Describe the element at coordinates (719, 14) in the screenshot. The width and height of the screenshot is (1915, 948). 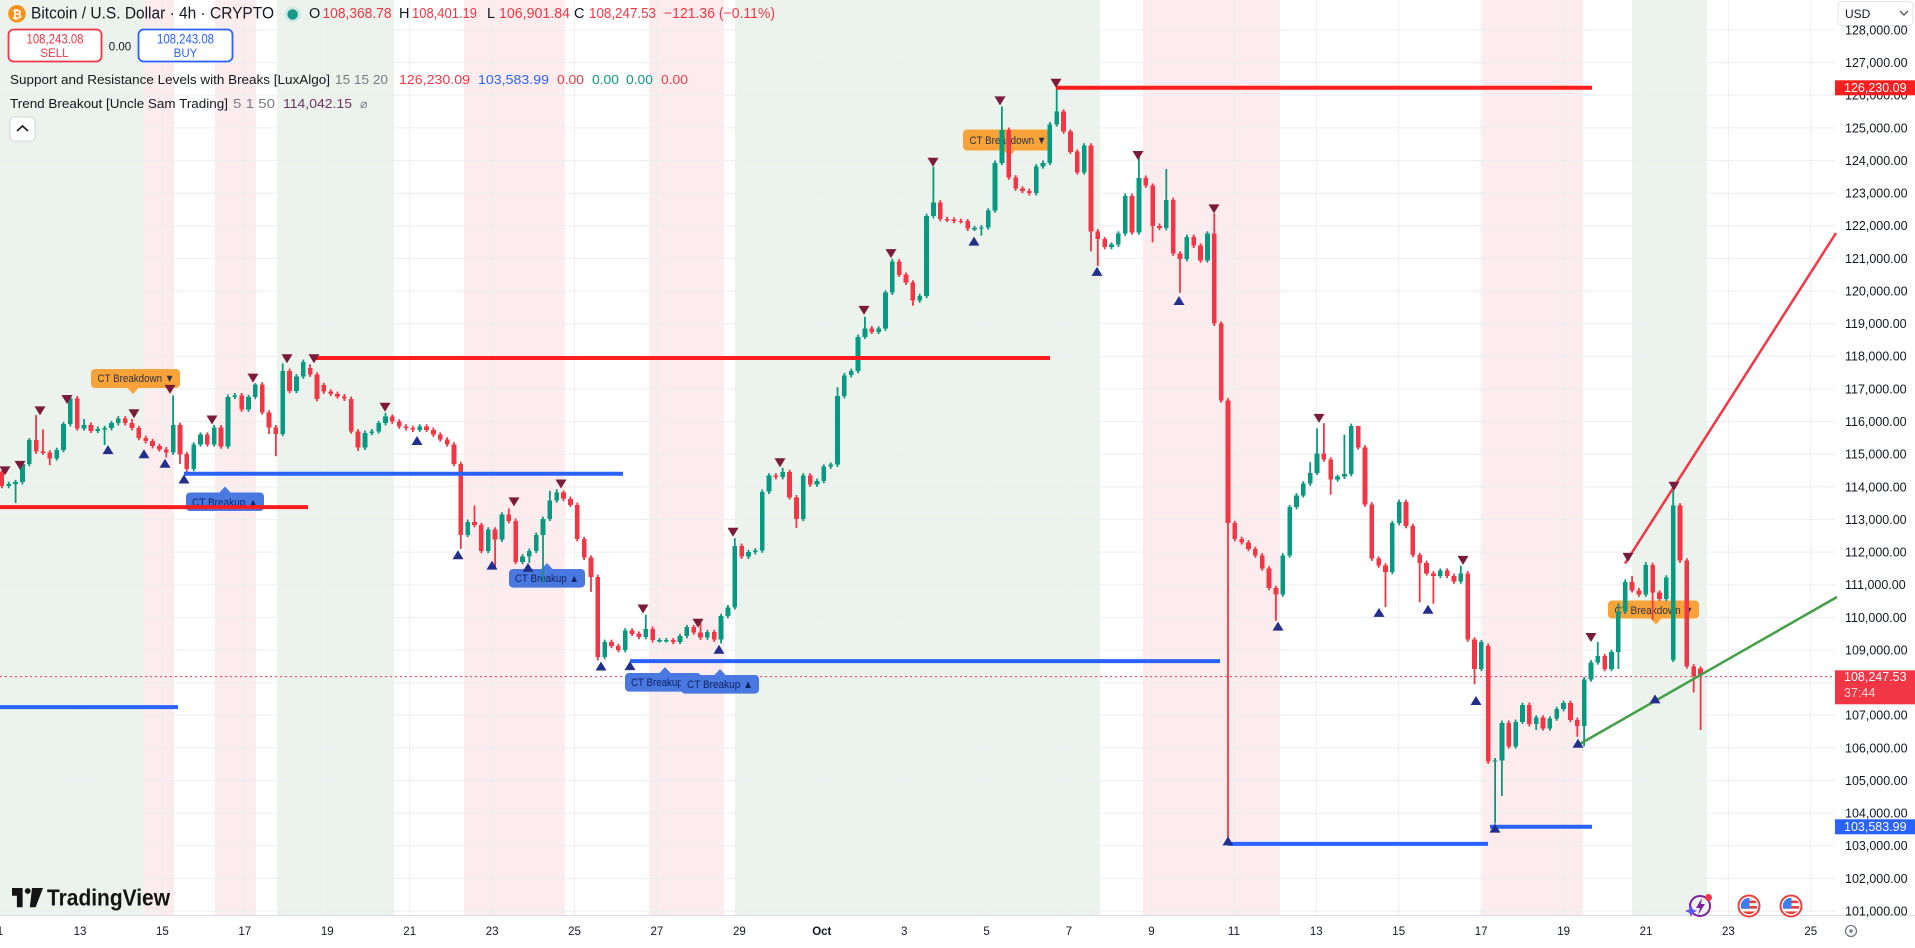
I see `svg-text: −121.36 (−0.11%)` at that location.